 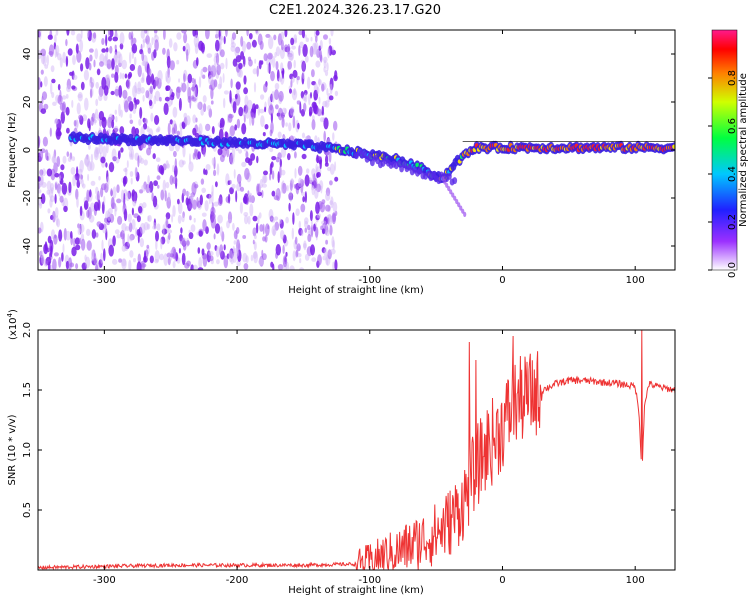 What do you see at coordinates (356, 290) in the screenshot?
I see `spectrogram-x-label: Height of straight line (km)` at bounding box center [356, 290].